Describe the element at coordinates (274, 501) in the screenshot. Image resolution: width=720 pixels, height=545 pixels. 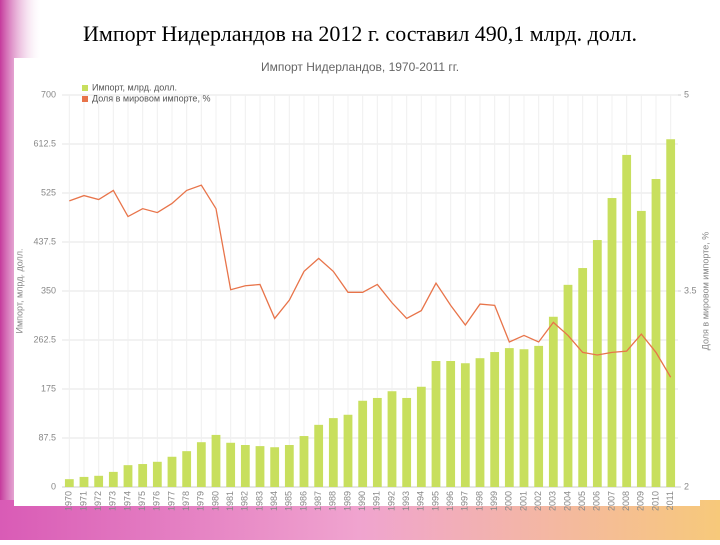
I see `x-tick-label: 1984` at that location.